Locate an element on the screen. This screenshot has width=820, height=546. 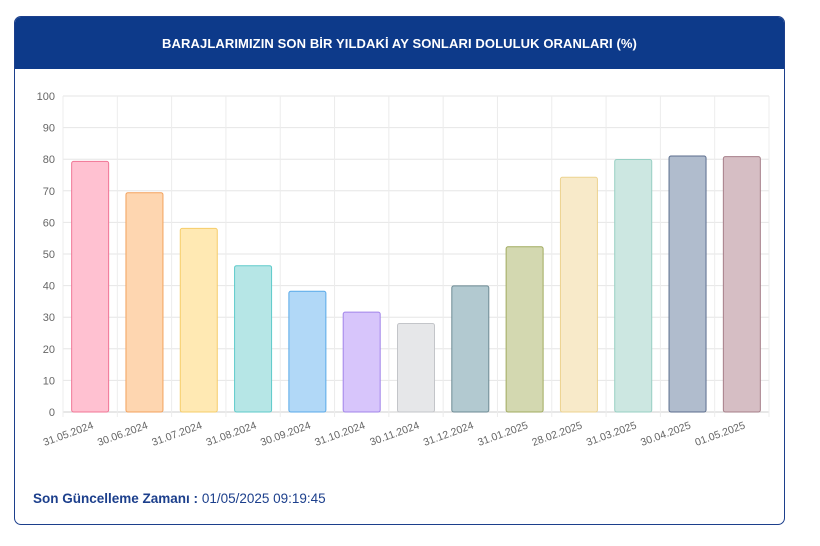
x-tick-label: 31.03.2025 is located at coordinates (612, 433).